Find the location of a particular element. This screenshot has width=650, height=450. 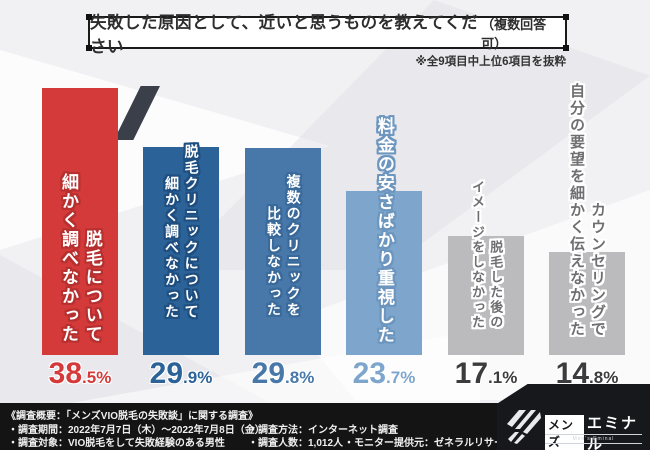

survey-period: ・調査期間：2022年7月7日（木）～2022年7月8日（金） is located at coordinates (136, 430).